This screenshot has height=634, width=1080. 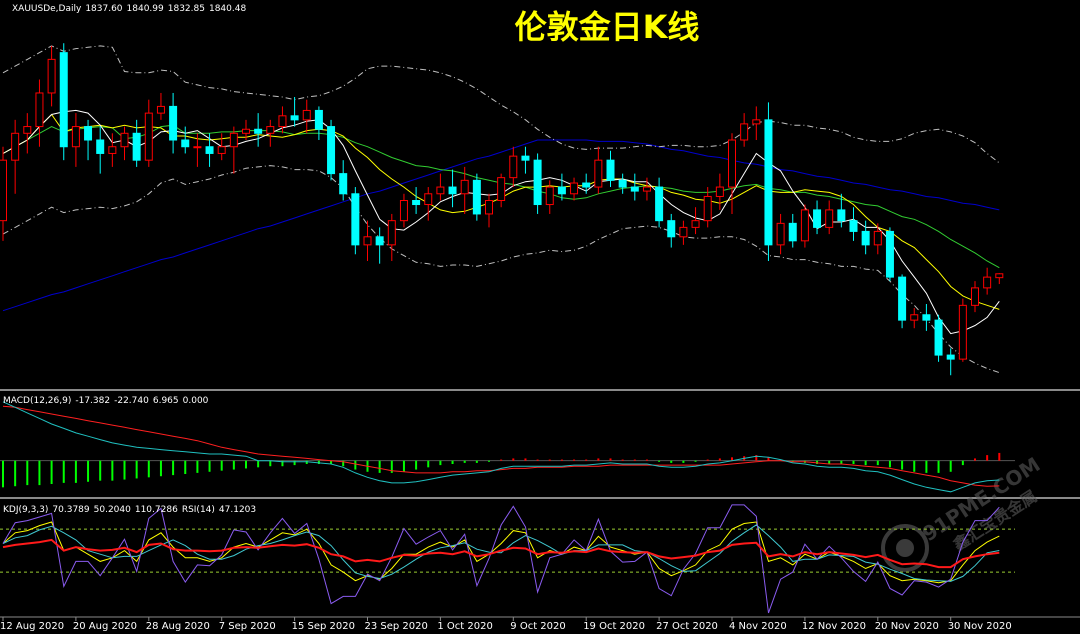 I want to click on header-item: 1837.60, so click(x=103, y=9).